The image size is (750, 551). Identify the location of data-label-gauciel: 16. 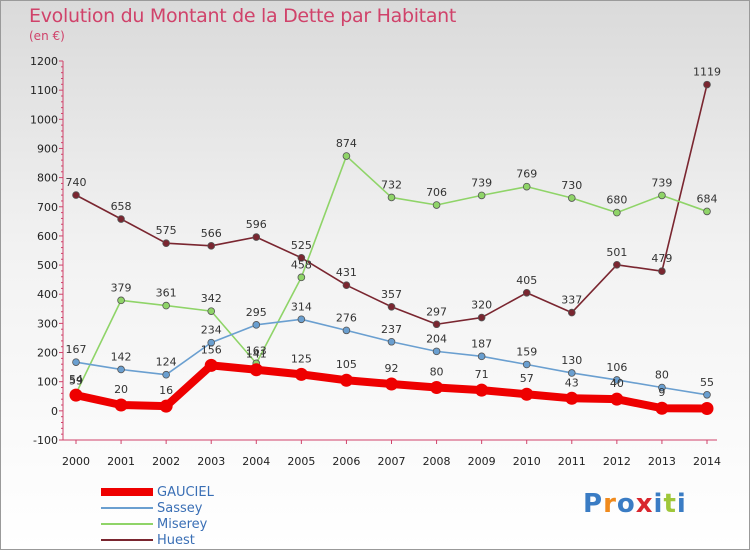
(166, 390).